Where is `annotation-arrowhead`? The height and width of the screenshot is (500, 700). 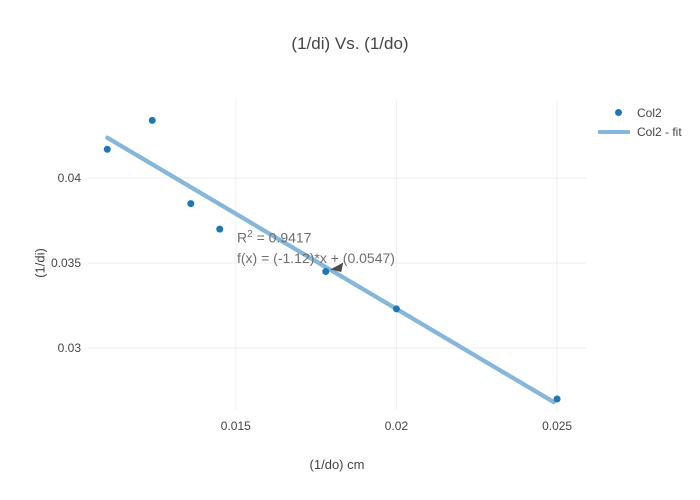
annotation-arrowhead is located at coordinates (337, 267).